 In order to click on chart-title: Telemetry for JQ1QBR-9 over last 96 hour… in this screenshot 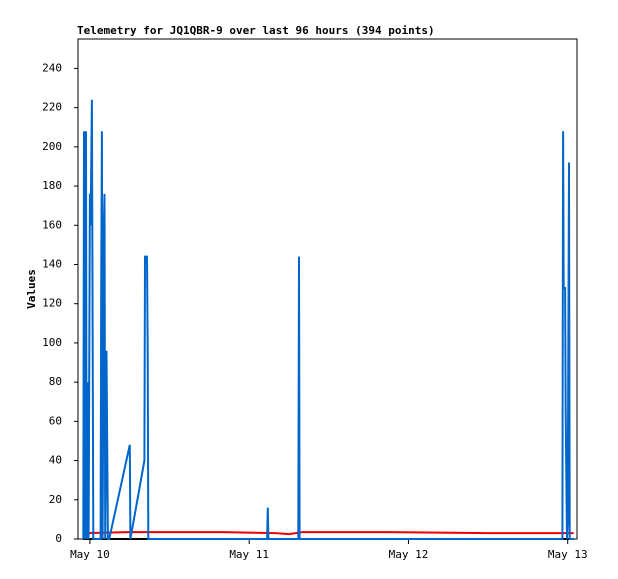, I will do `click(256, 30)`.